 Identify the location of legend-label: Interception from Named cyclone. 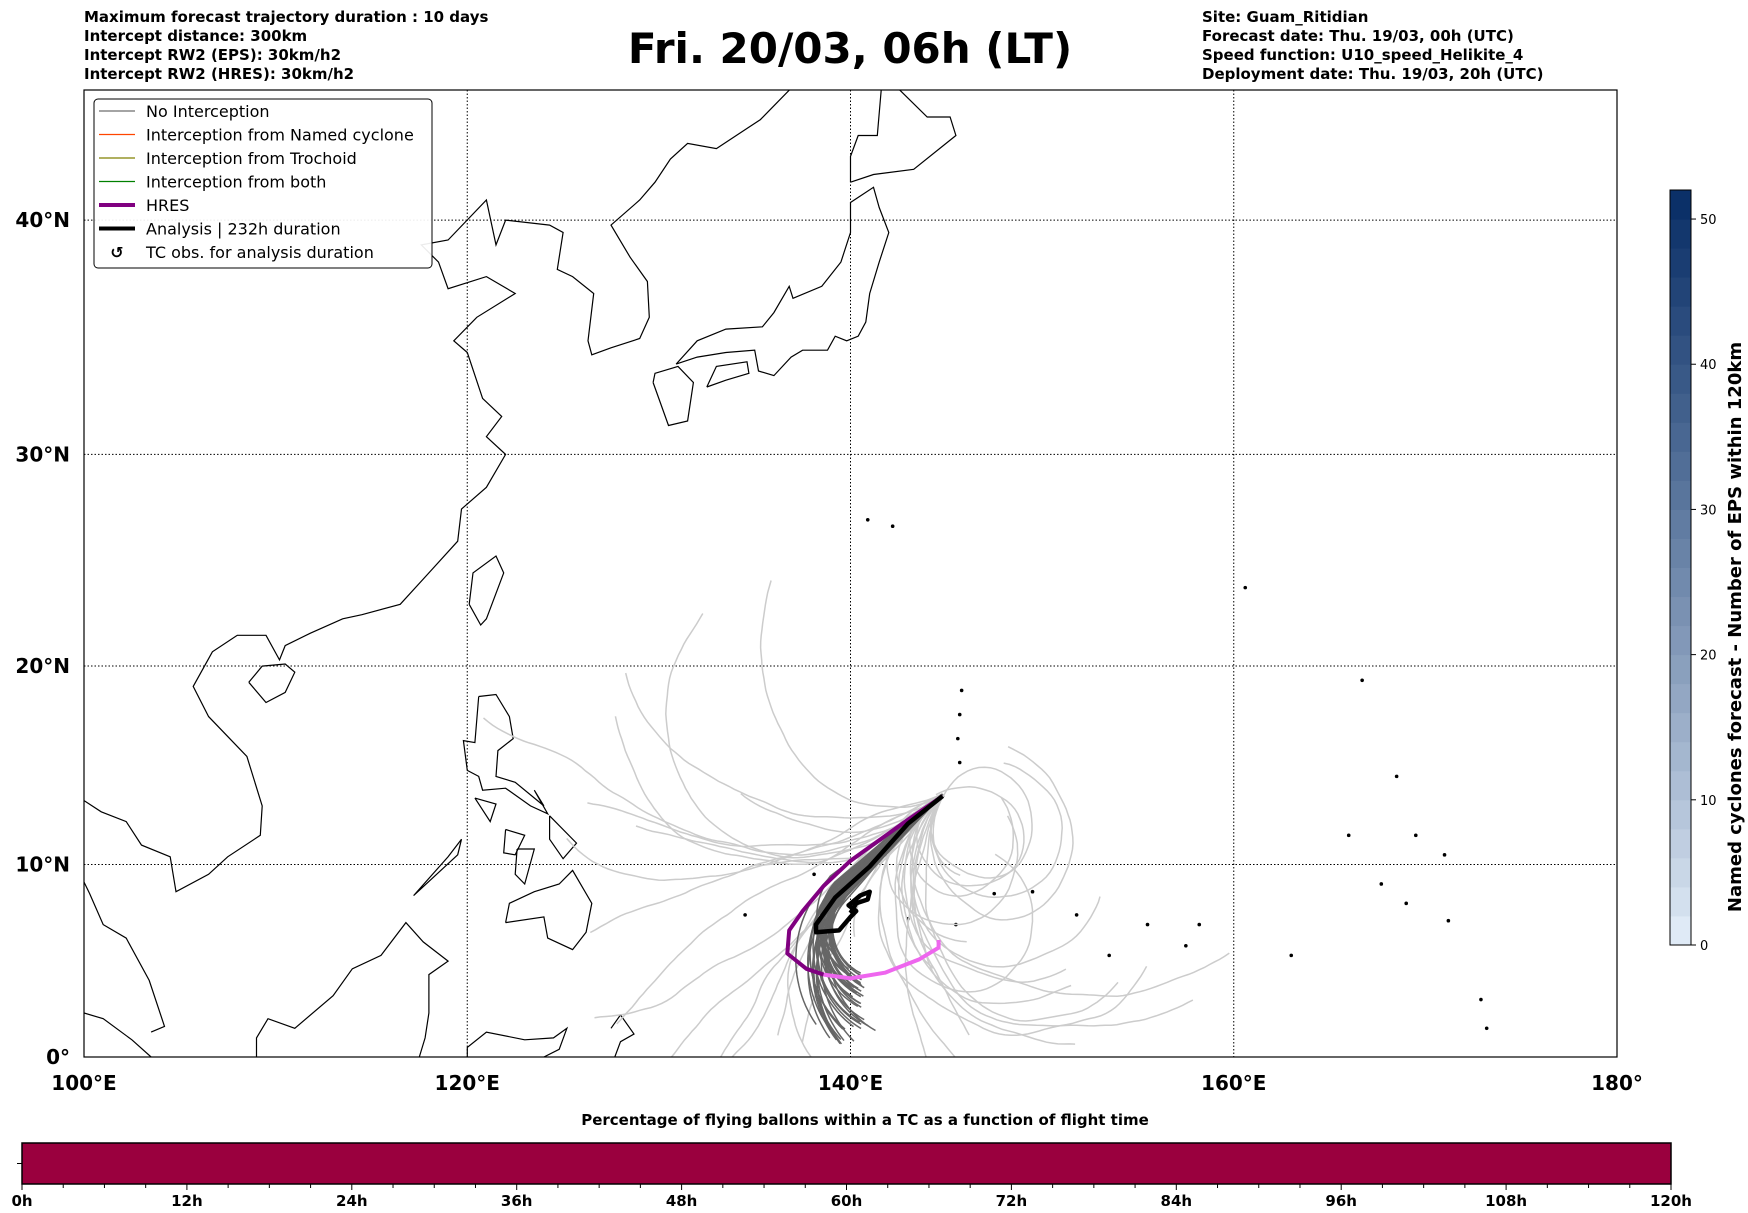
(280, 135).